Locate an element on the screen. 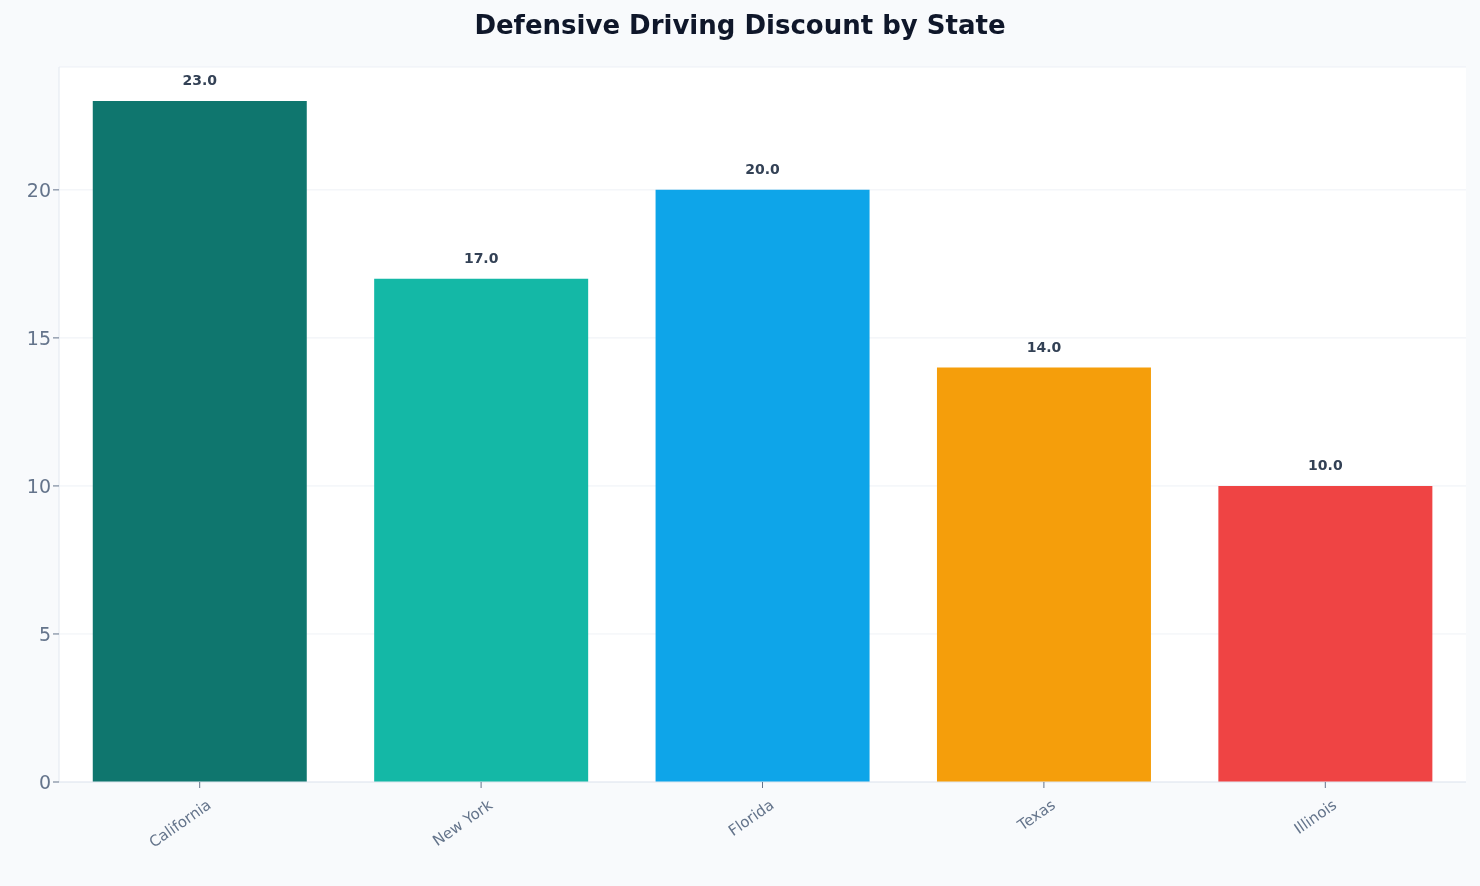 This screenshot has height=886, width=1480. y-tick-label: 5 is located at coordinates (44, 633).